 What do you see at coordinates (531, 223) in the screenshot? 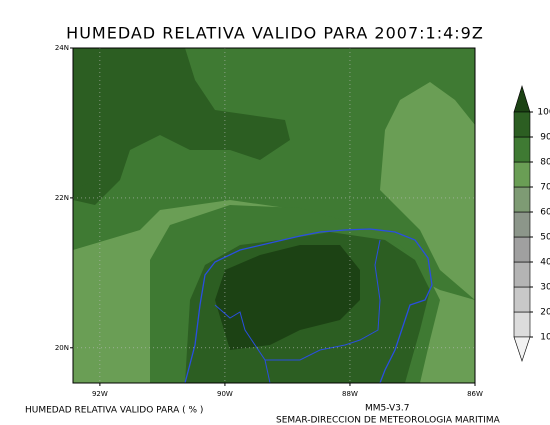
I see `colorbar: 10 20 30 40 50 60 70 80 90 100` at bounding box center [531, 223].